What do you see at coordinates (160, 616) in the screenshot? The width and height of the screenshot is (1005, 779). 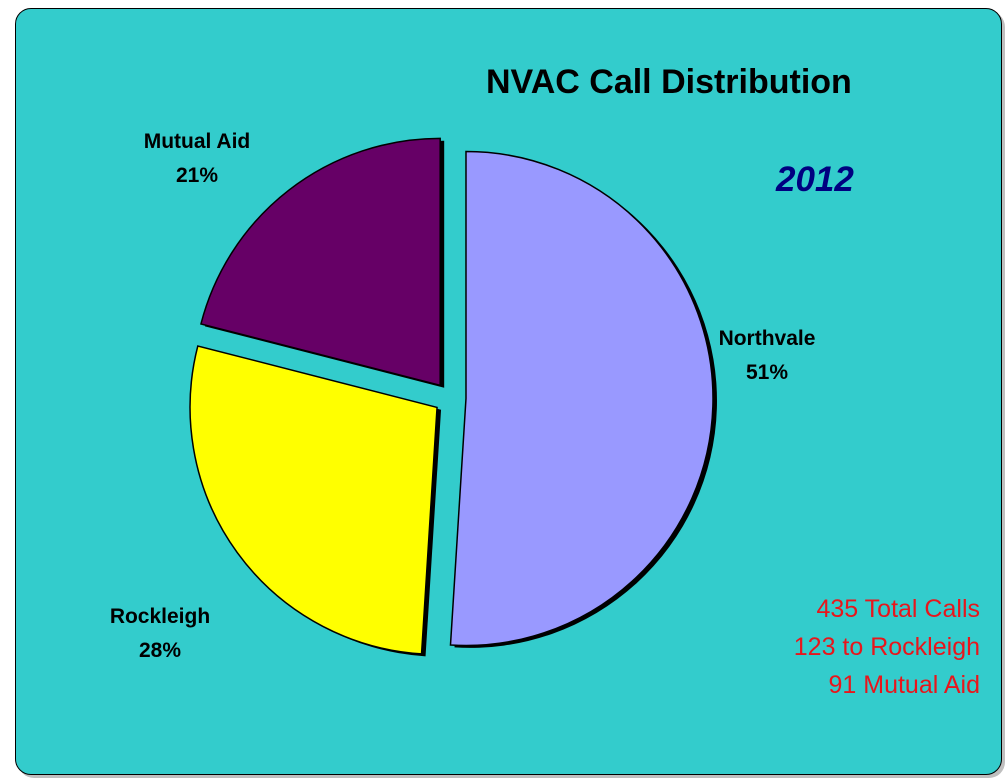 I see `slice-name: Rockleigh` at bounding box center [160, 616].